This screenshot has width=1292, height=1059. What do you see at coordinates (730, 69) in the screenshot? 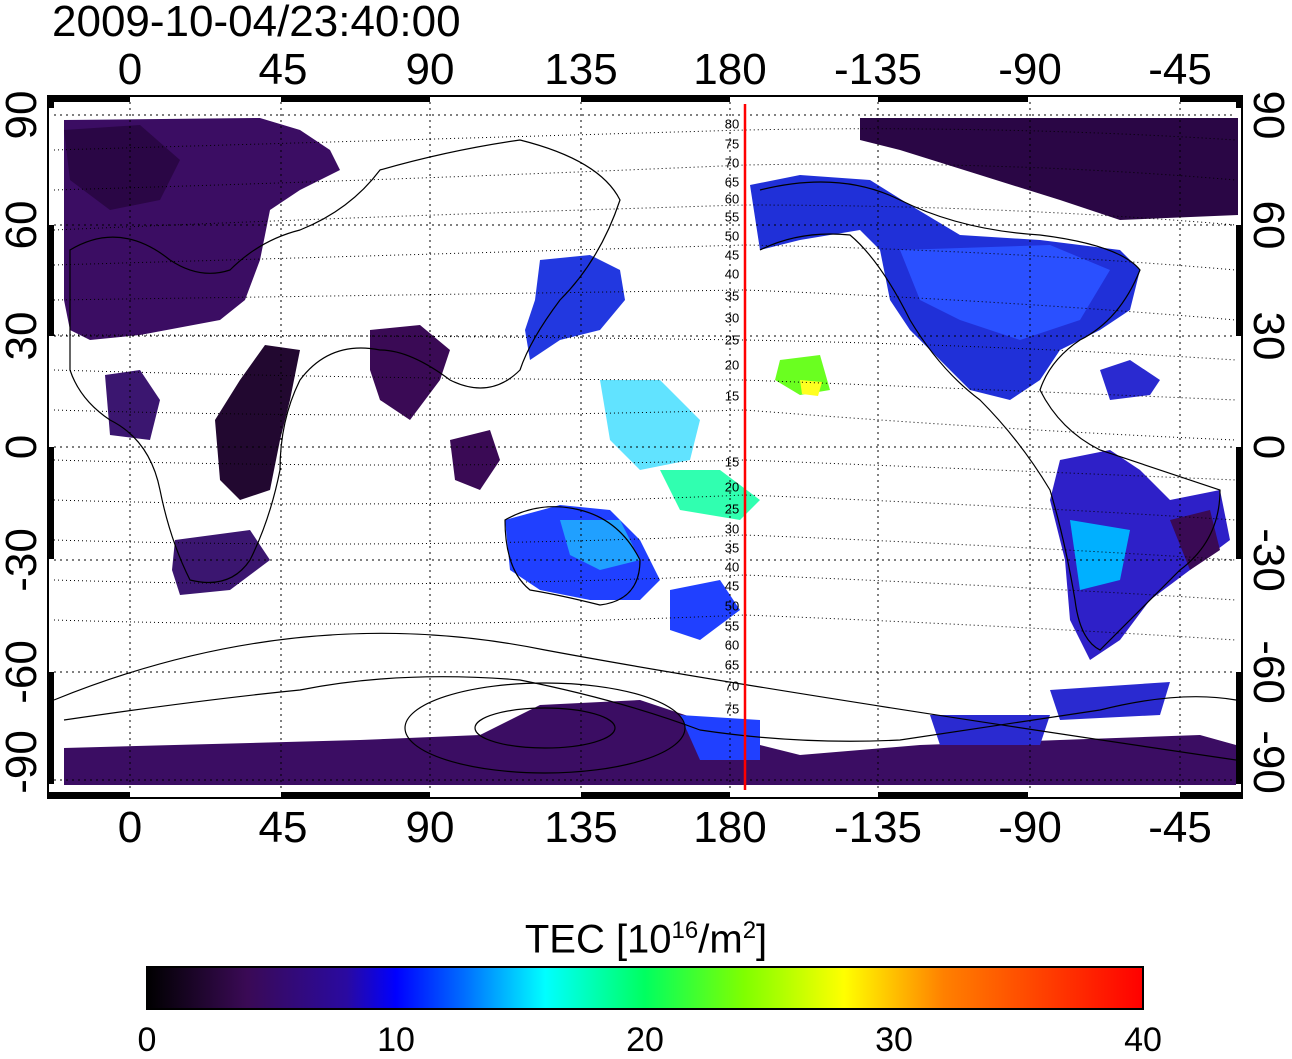
I see `top-lon-tick: 180` at bounding box center [730, 69].